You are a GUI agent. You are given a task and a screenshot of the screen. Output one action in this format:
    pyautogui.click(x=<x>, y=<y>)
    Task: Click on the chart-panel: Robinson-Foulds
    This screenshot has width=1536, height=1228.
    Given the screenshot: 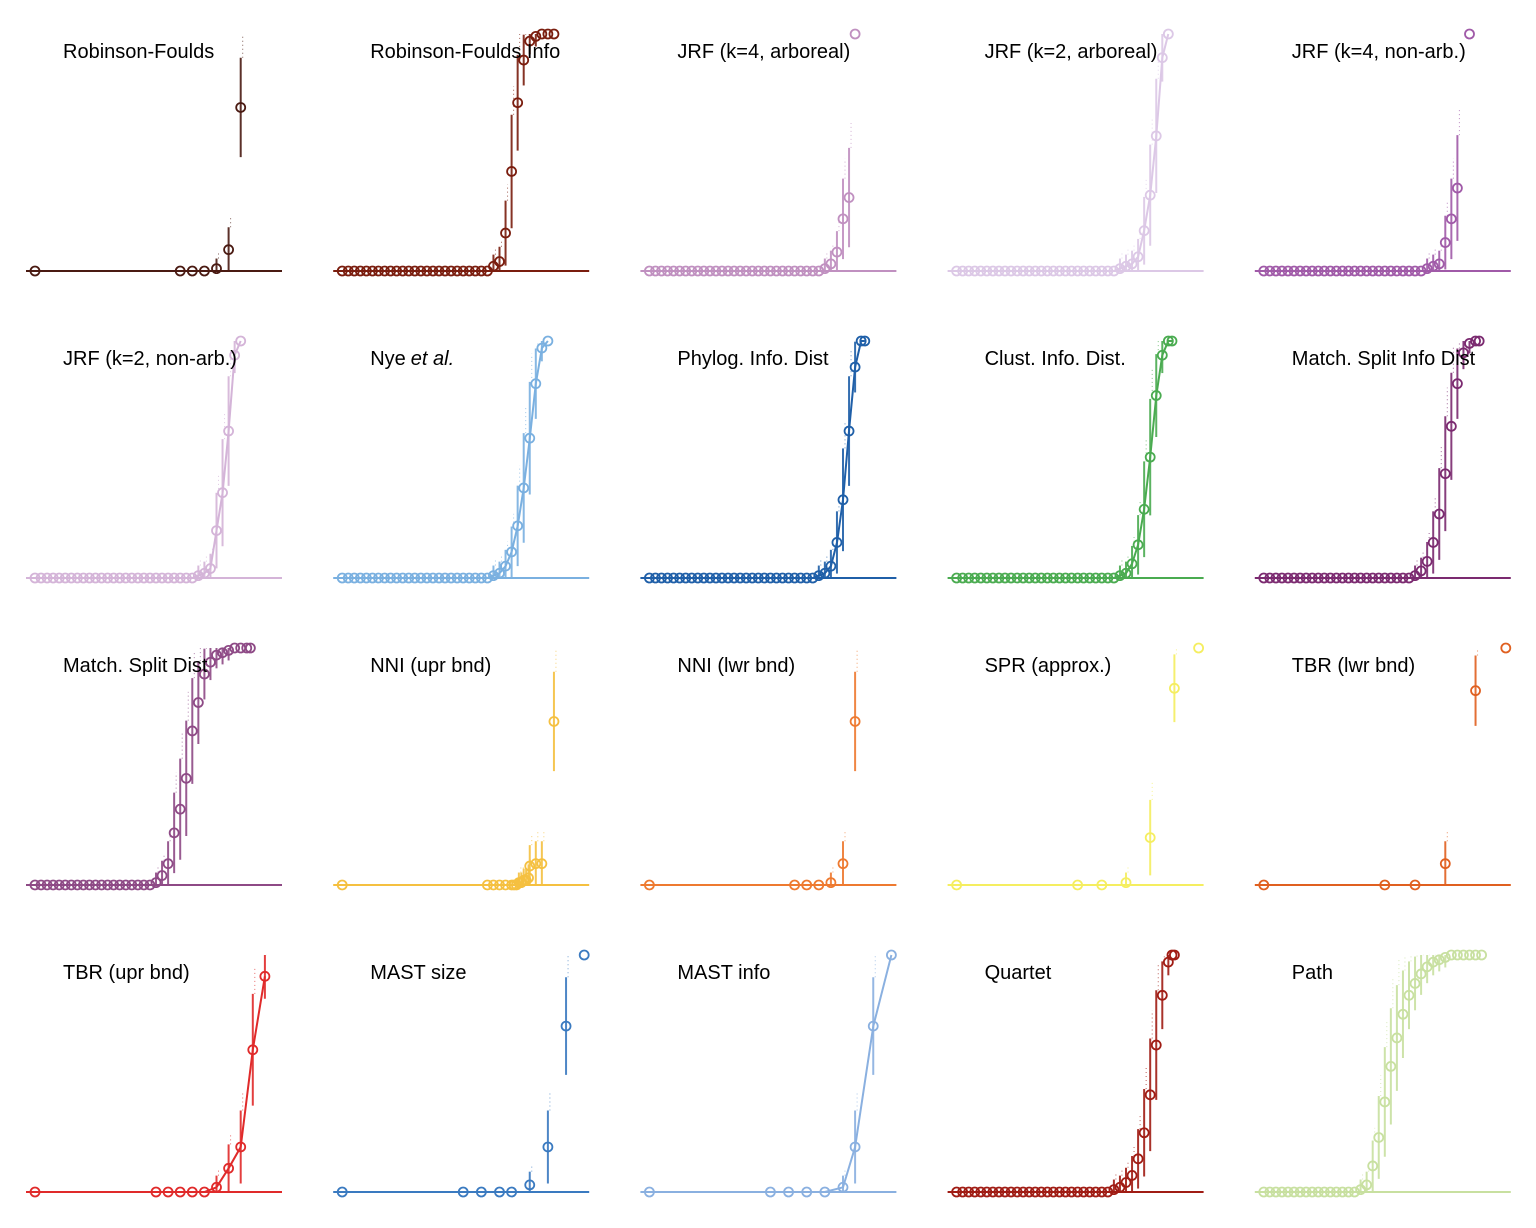 What is the action you would take?
    pyautogui.click(x=154, y=155)
    